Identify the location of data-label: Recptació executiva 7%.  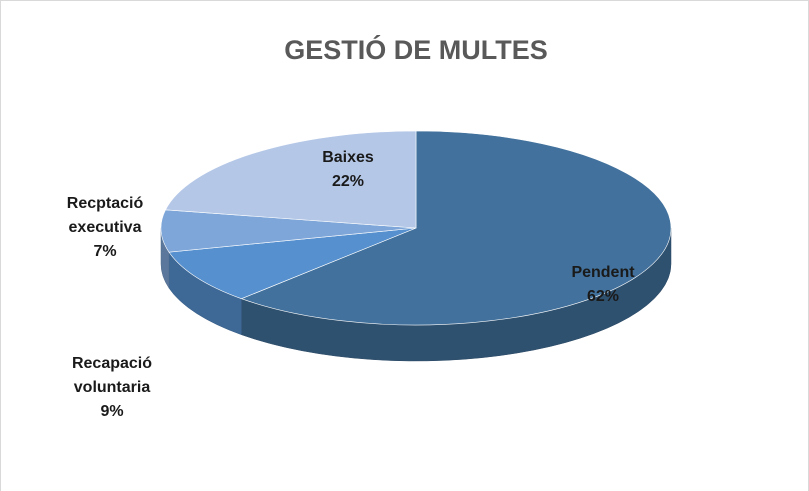
(105, 228).